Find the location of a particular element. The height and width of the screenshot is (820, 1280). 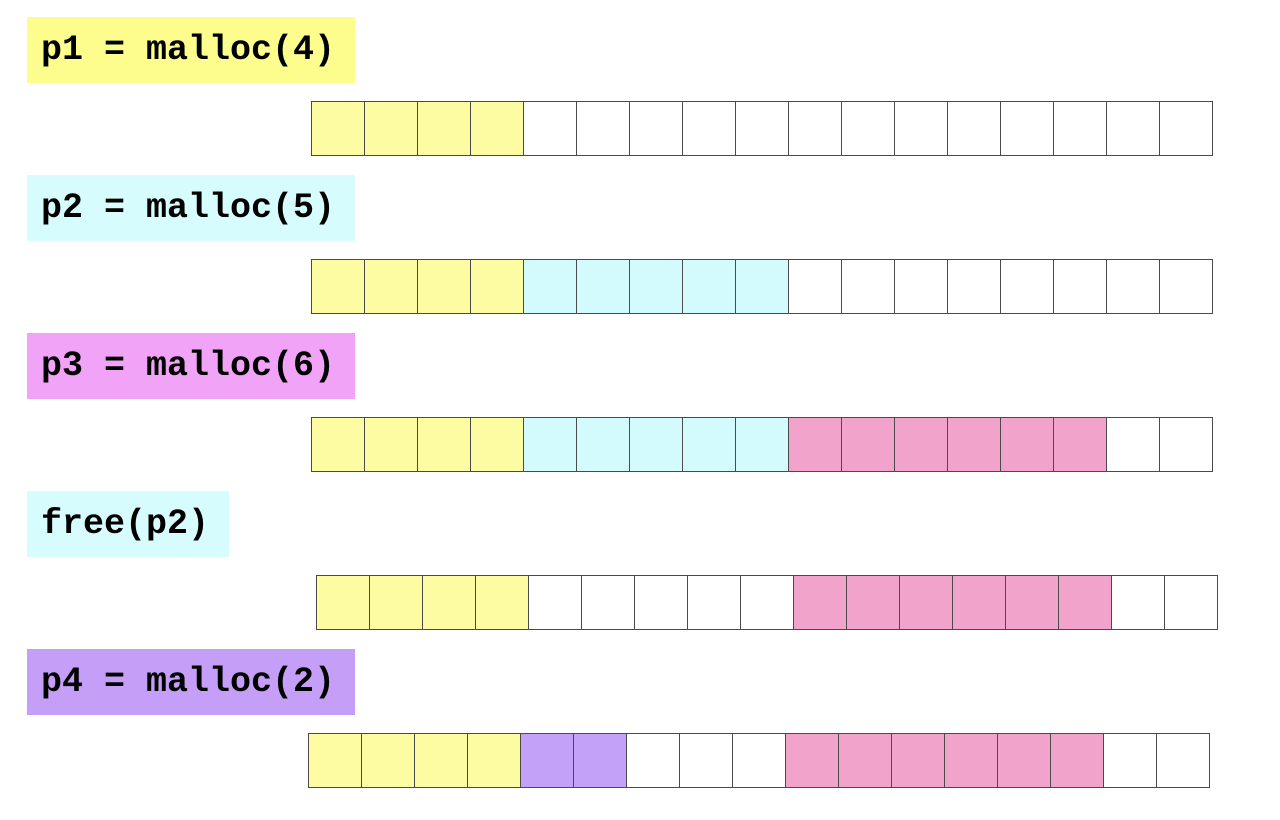

step-2-heap is located at coordinates (762, 286).